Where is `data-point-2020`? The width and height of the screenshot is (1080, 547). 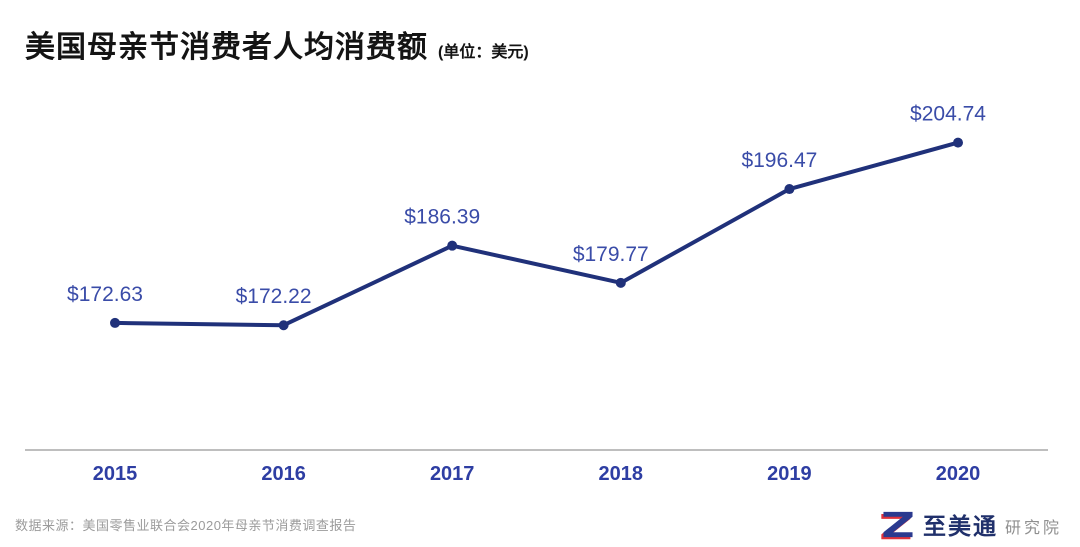 data-point-2020 is located at coordinates (958, 142).